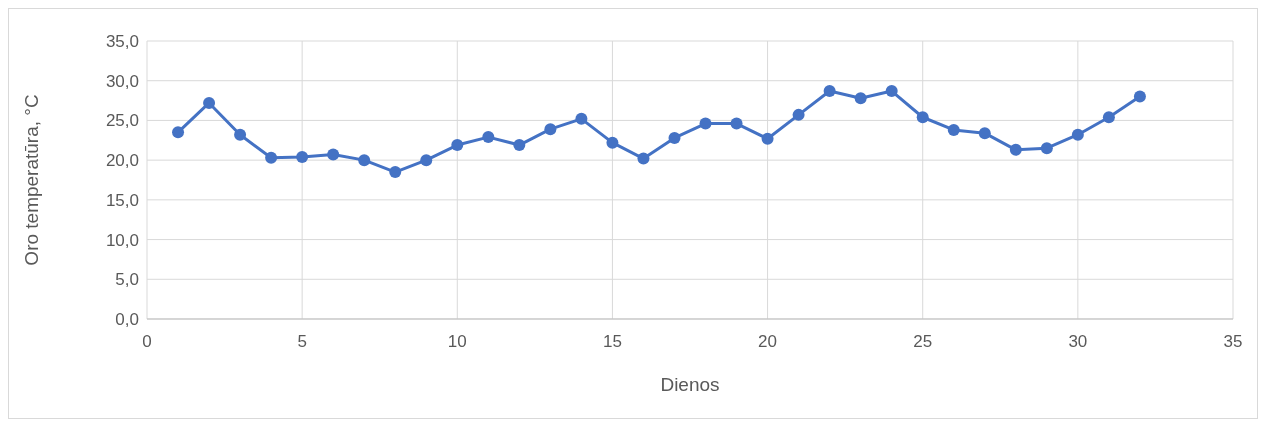 This screenshot has width=1269, height=430. I want to click on y-tick-label: 5,0, so click(127, 280).